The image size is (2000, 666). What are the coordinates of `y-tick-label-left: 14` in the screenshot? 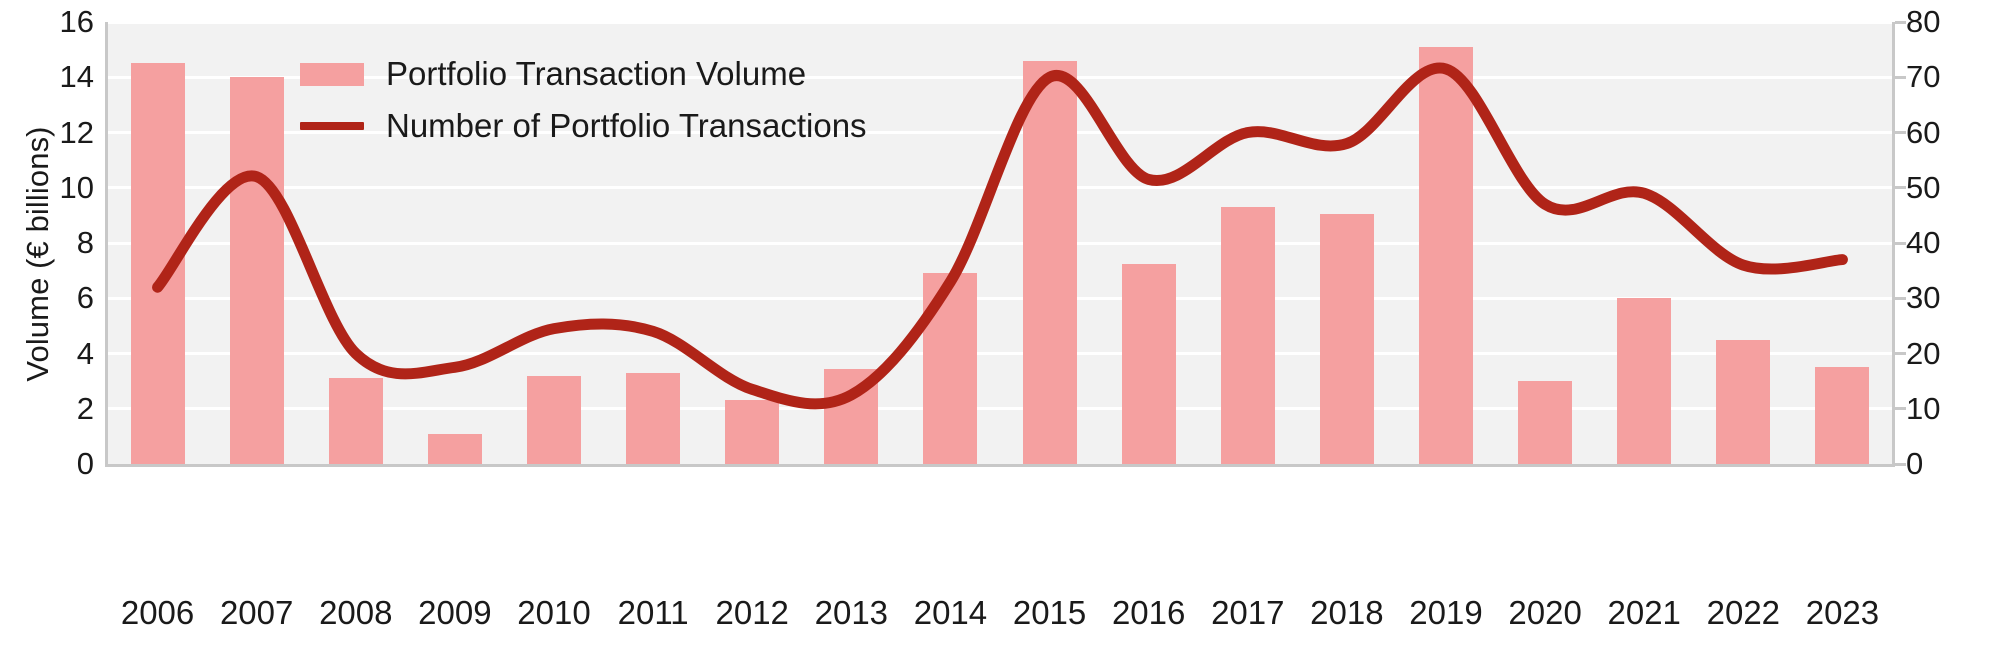 It's located at (76, 77).